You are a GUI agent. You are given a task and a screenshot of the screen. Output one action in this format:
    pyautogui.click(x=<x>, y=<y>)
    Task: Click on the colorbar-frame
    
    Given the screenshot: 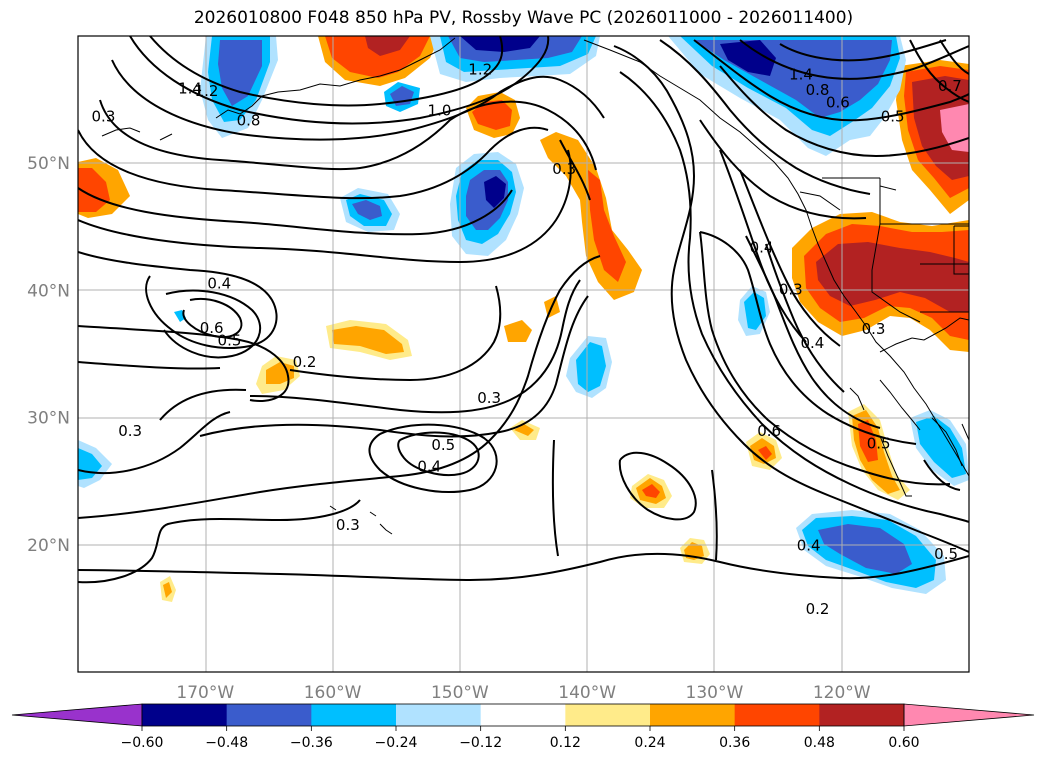 What is the action you would take?
    pyautogui.click(x=523, y=715)
    